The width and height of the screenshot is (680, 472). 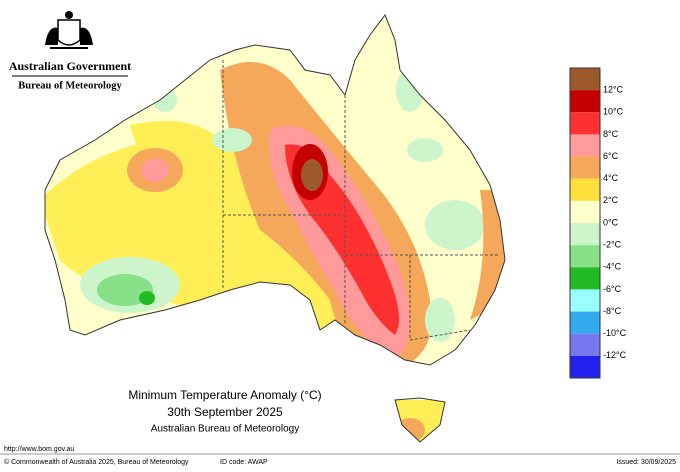 I want to click on footer-issued: Issued: 30/09/2025, so click(x=646, y=462).